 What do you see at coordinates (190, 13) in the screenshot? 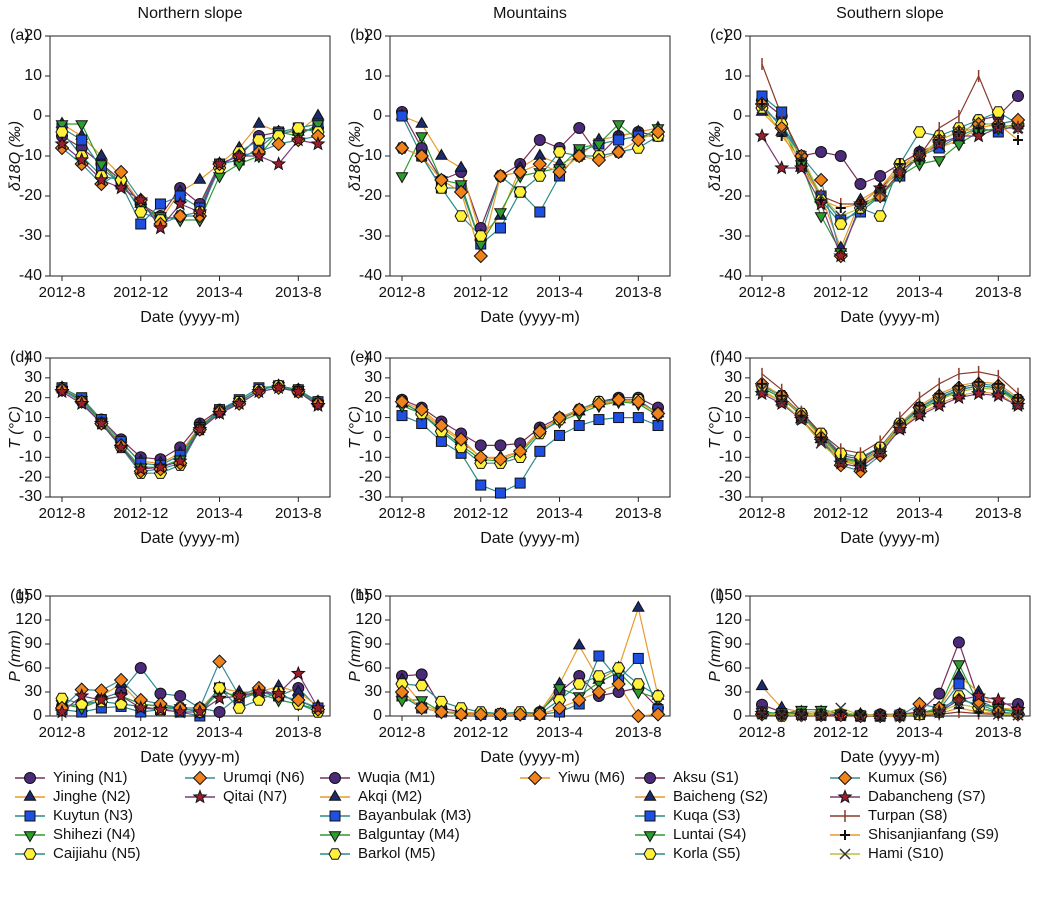
I see `panel-title: Northern slope` at bounding box center [190, 13].